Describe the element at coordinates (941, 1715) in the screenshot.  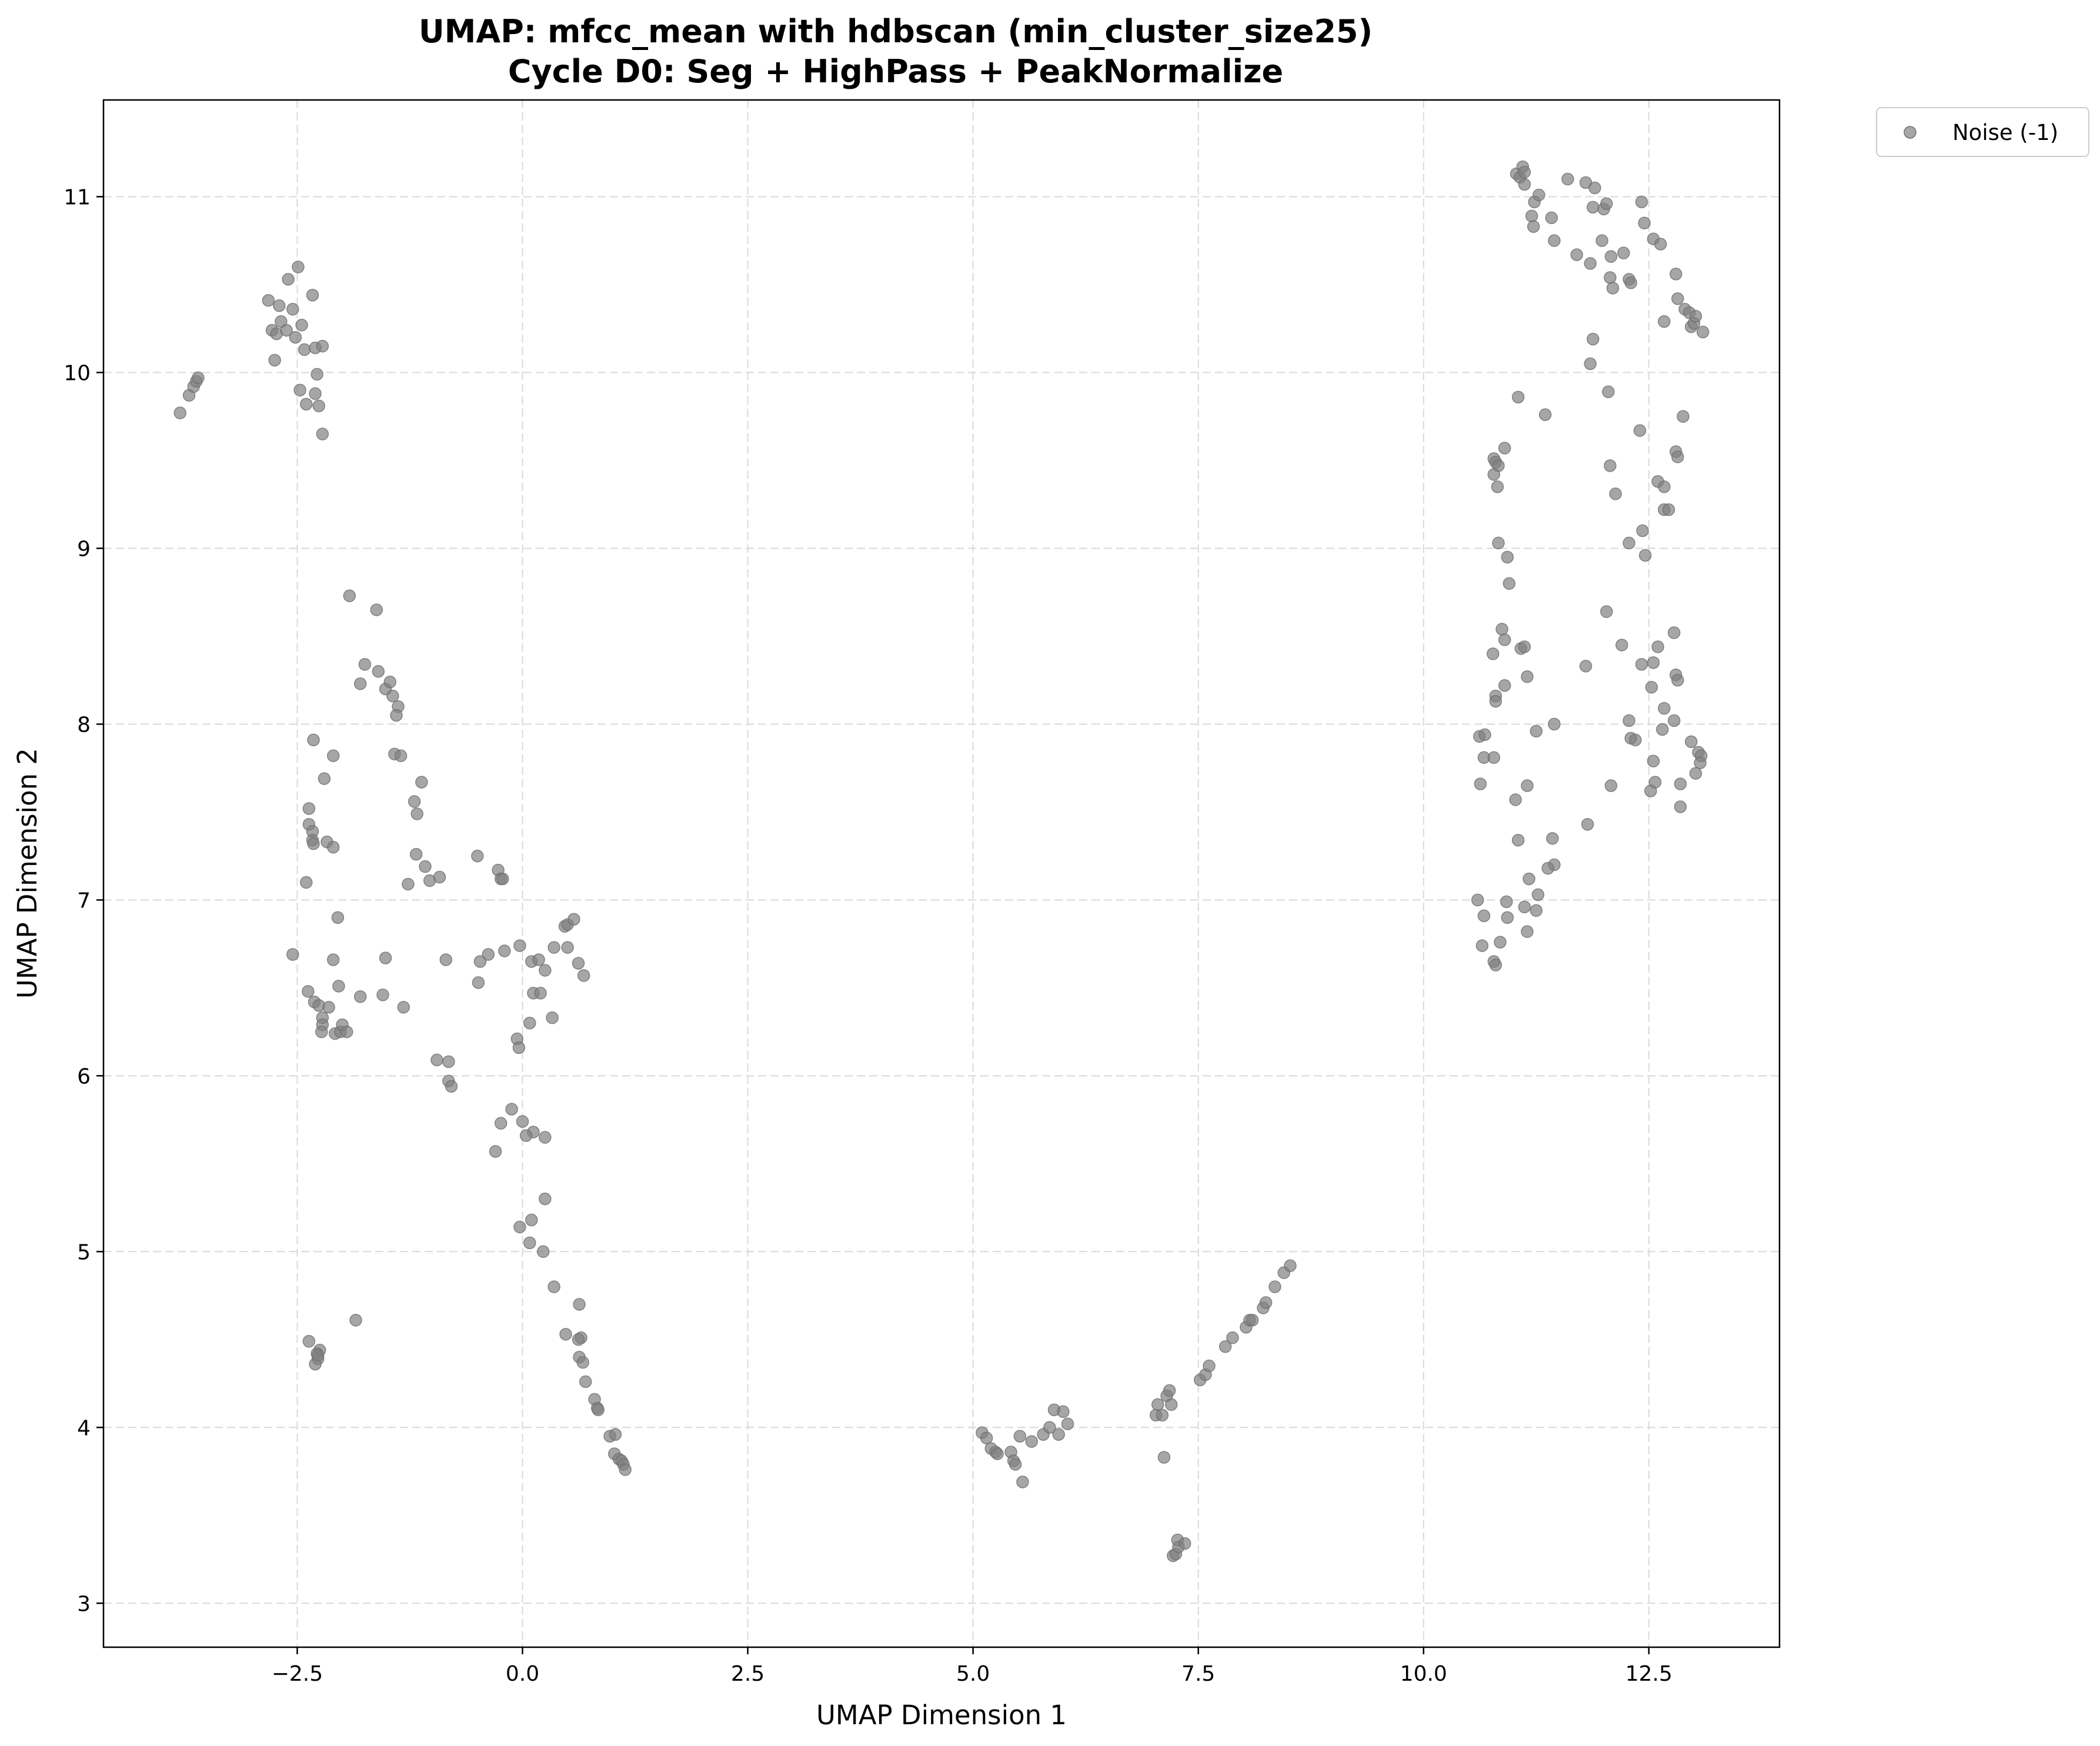
I see `x-axis-label: UMAP Dimension 1` at that location.